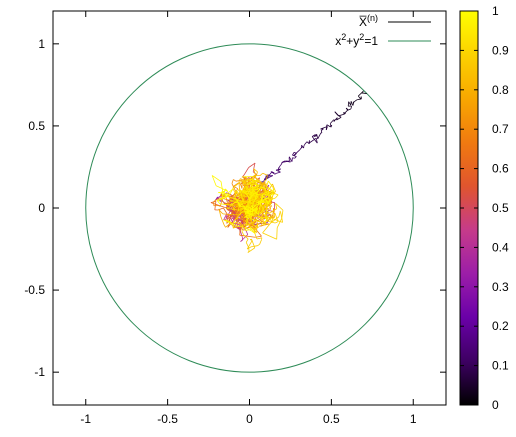  I want to click on y-tick-label: -1, so click(39, 372).